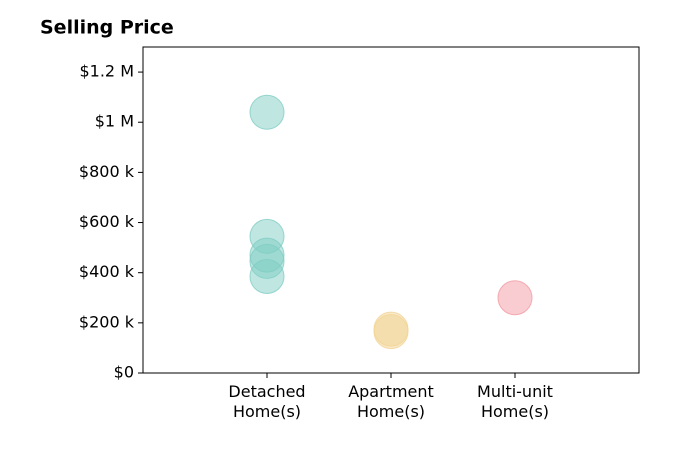 This screenshot has height=462, width=679. Describe the element at coordinates (107, 321) in the screenshot. I see `y-tick-label: $200 k` at that location.